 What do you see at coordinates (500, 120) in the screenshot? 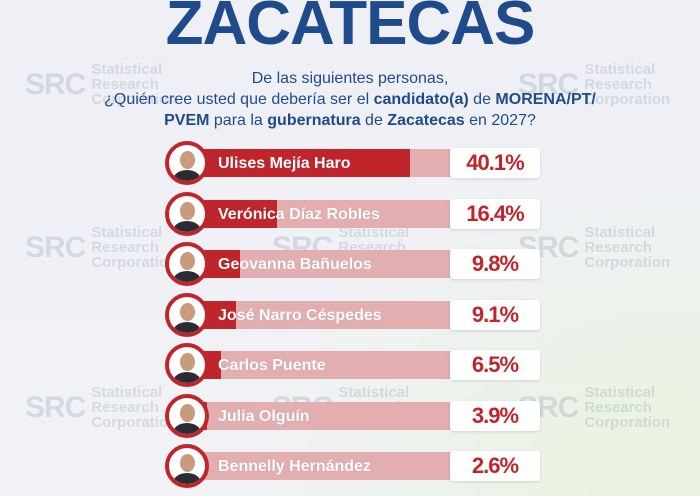
I see `question-part: en 2027?` at bounding box center [500, 120].